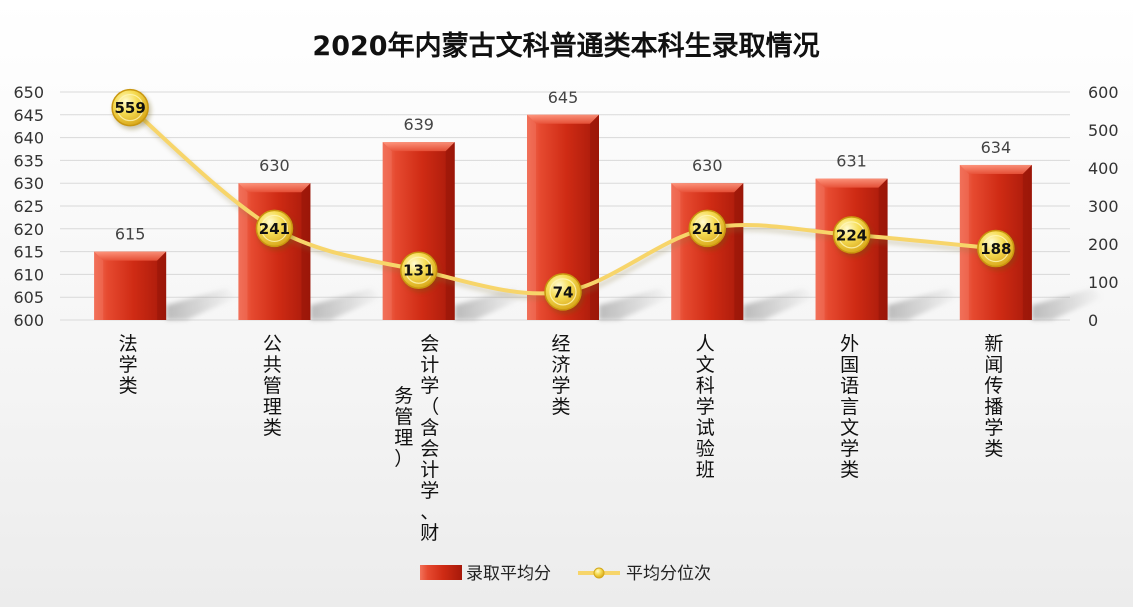 This screenshot has width=1133, height=611. What do you see at coordinates (1103, 168) in the screenshot?
I see `right-axis-tick-label: 400` at bounding box center [1103, 168].